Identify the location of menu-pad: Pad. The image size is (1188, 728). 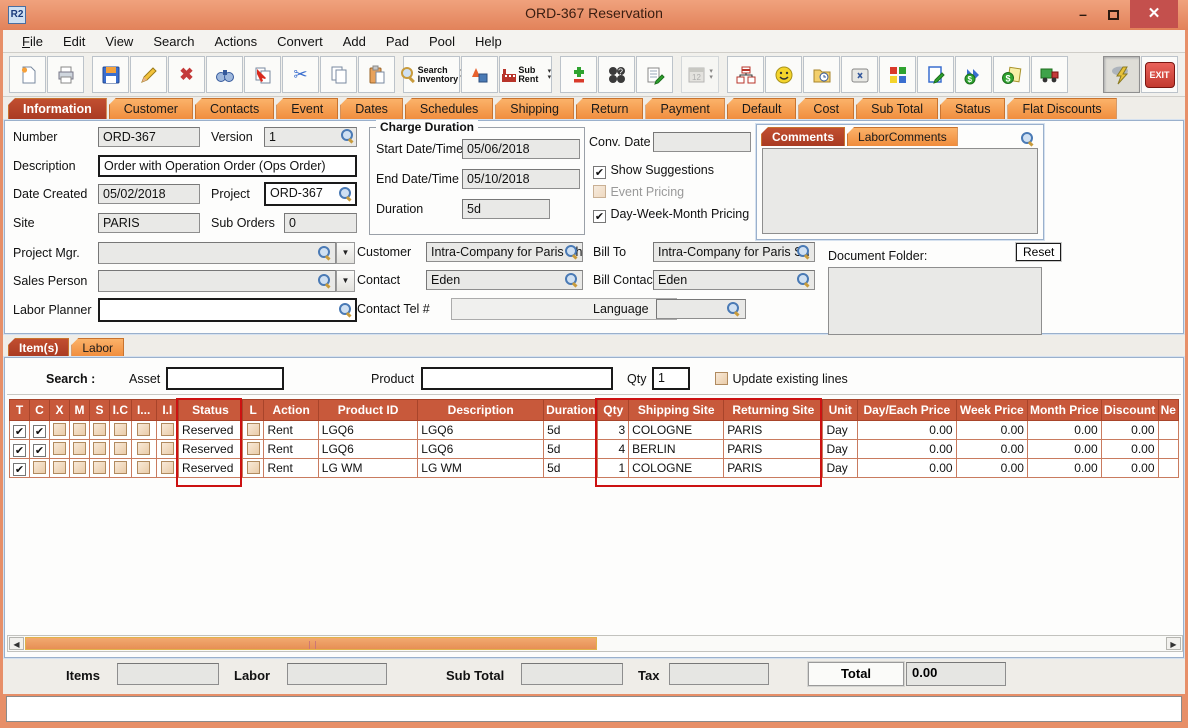
(397, 41).